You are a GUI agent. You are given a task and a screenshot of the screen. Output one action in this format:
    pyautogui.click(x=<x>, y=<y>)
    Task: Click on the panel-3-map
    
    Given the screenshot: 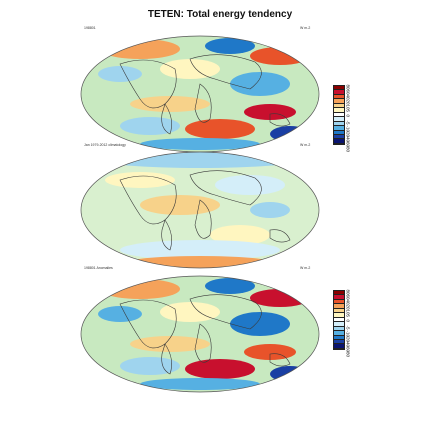 What is the action you would take?
    pyautogui.click(x=200, y=334)
    